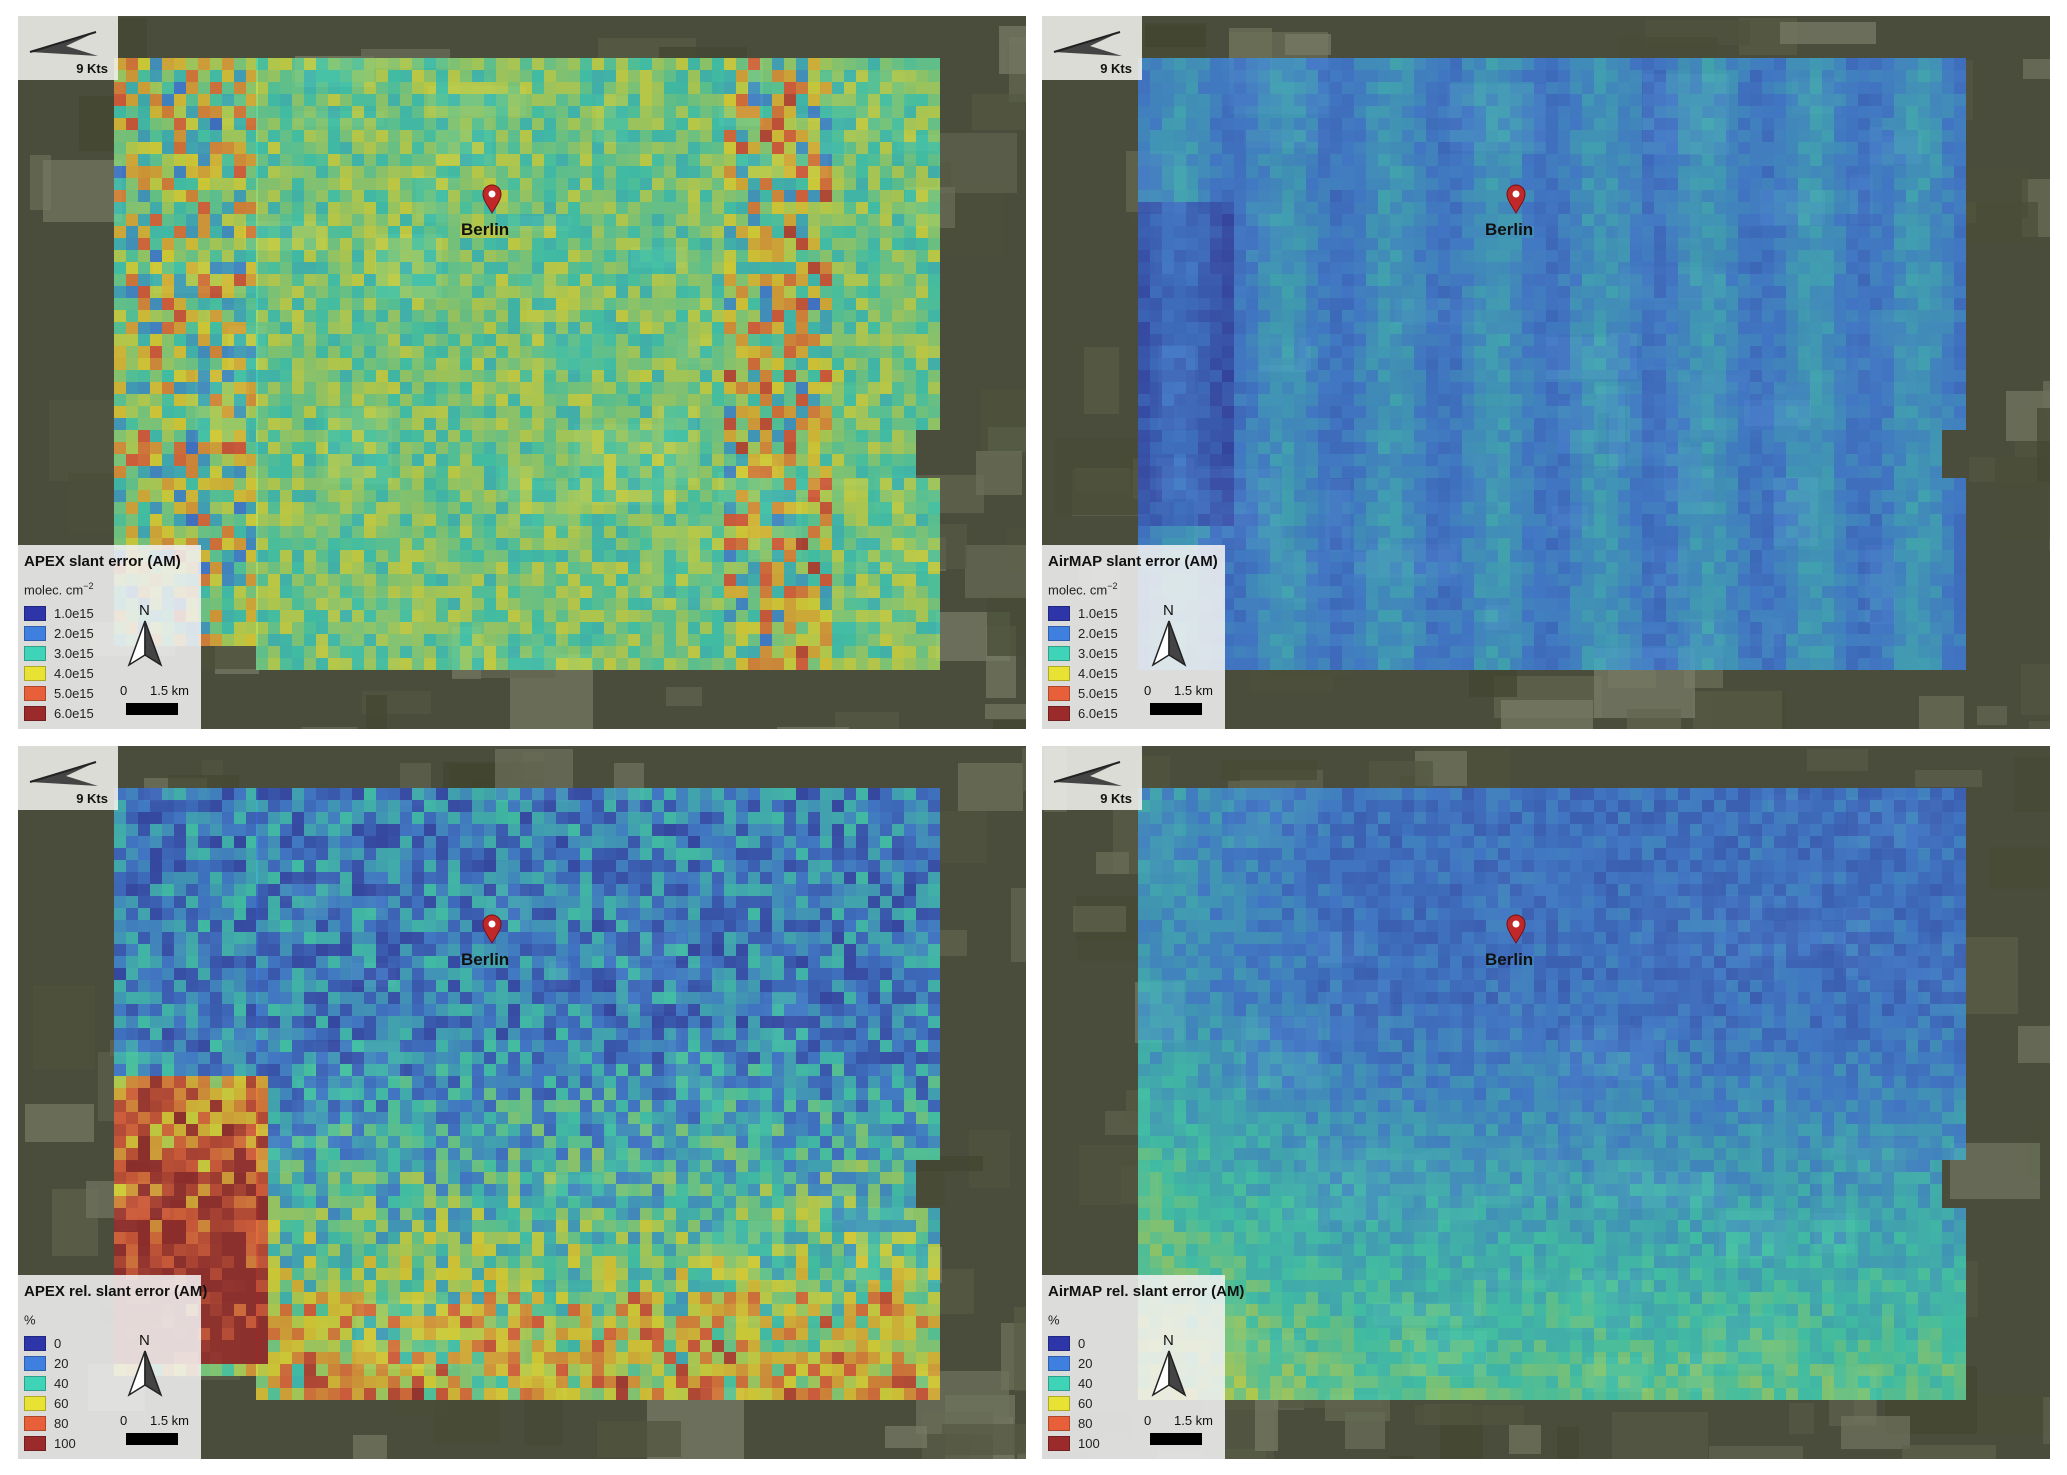  I want to click on legend-item: 2.0e15, so click(59, 633).